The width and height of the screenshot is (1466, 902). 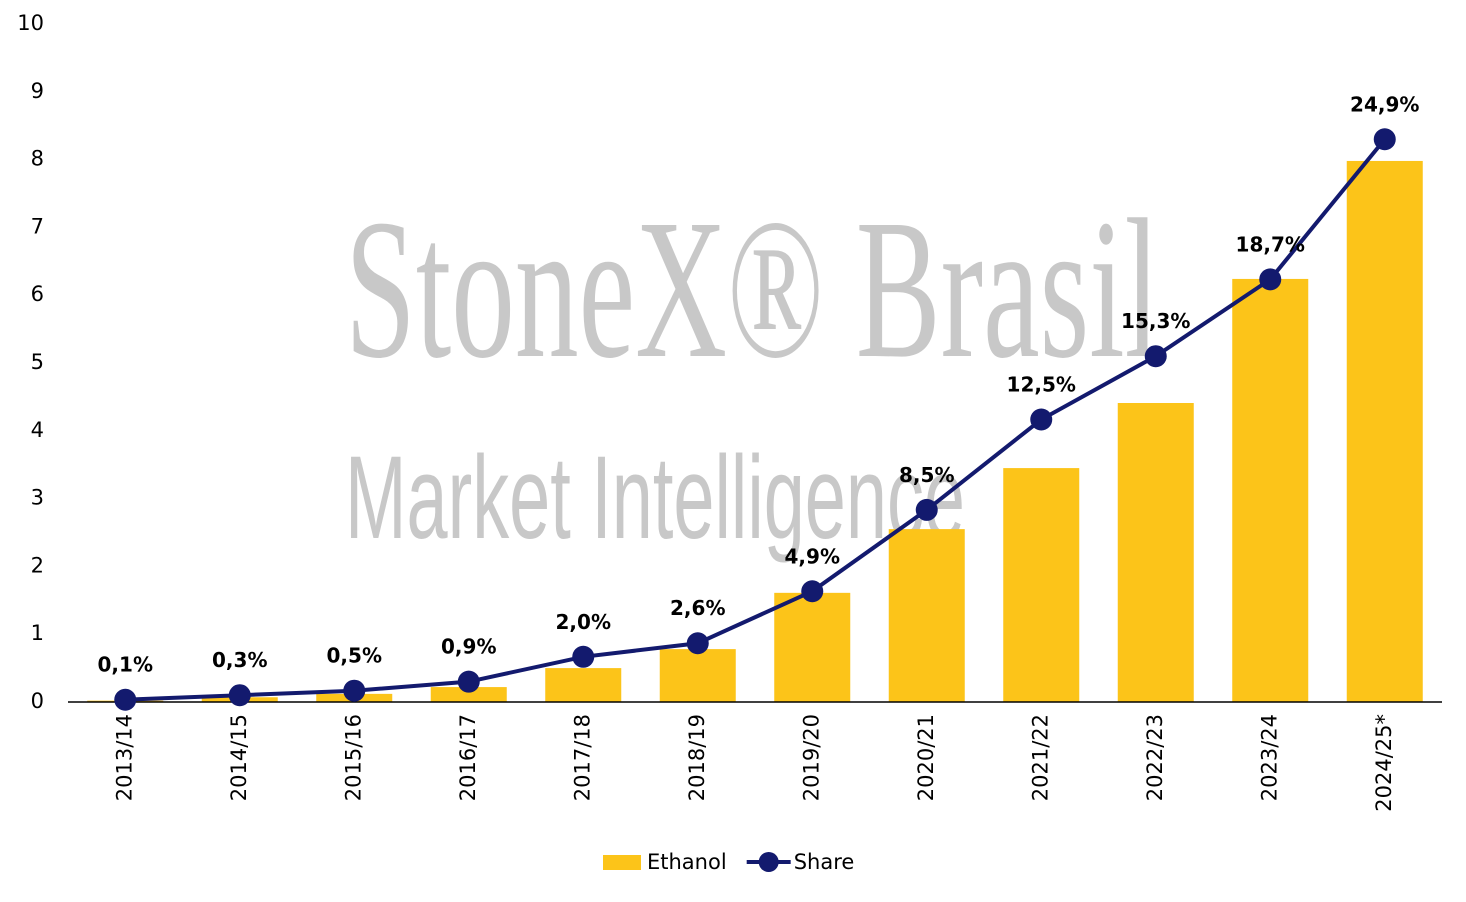 I want to click on value-label: 18,7%, so click(x=1270, y=244).